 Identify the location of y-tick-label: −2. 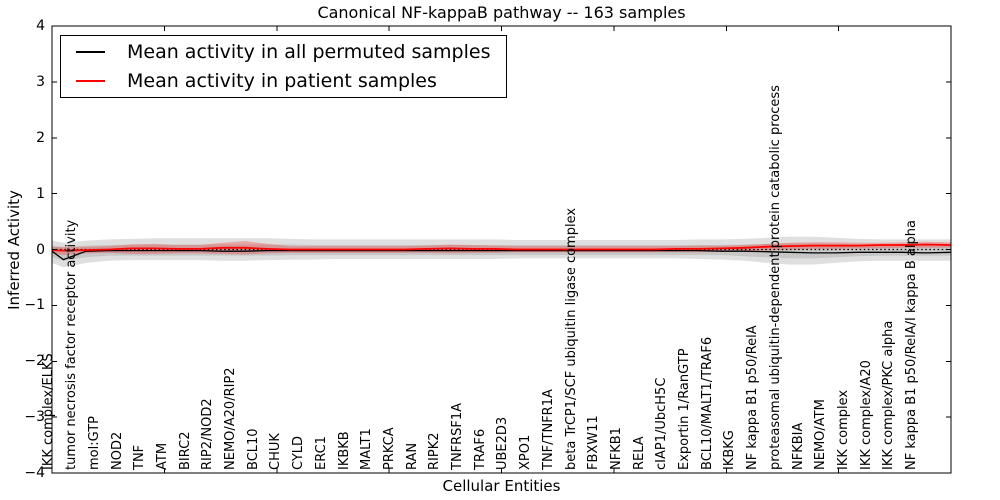
(34, 361).